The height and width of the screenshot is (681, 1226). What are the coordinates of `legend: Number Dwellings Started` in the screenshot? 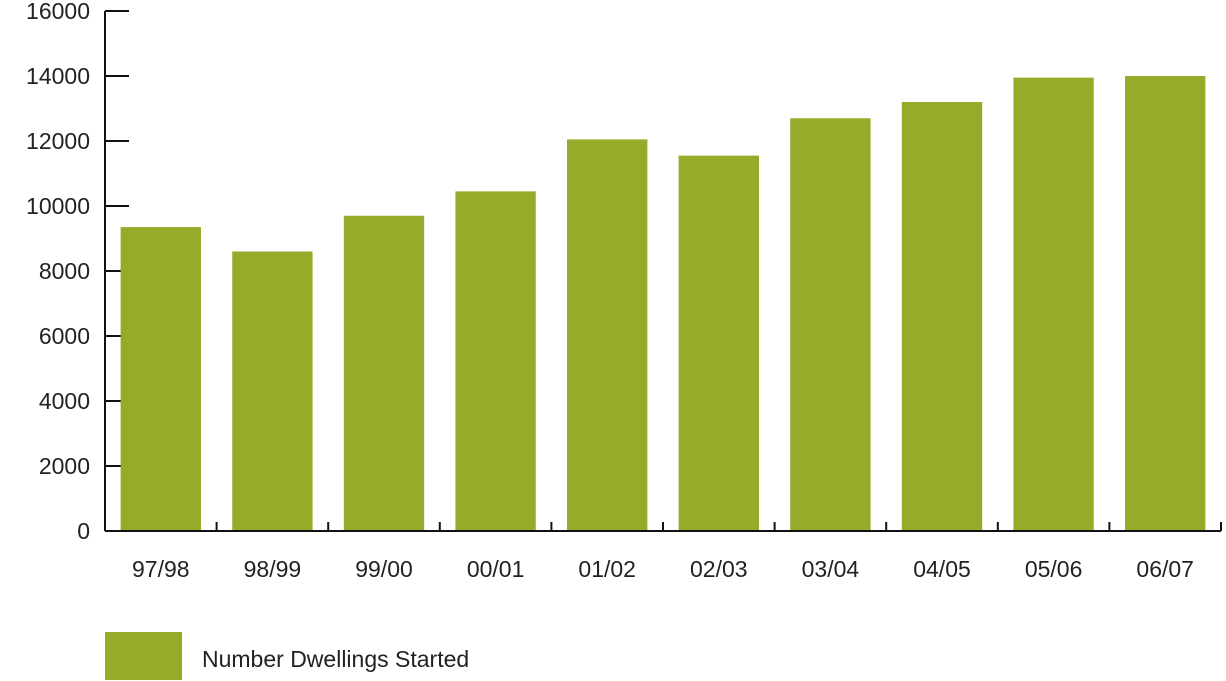 It's located at (287, 656).